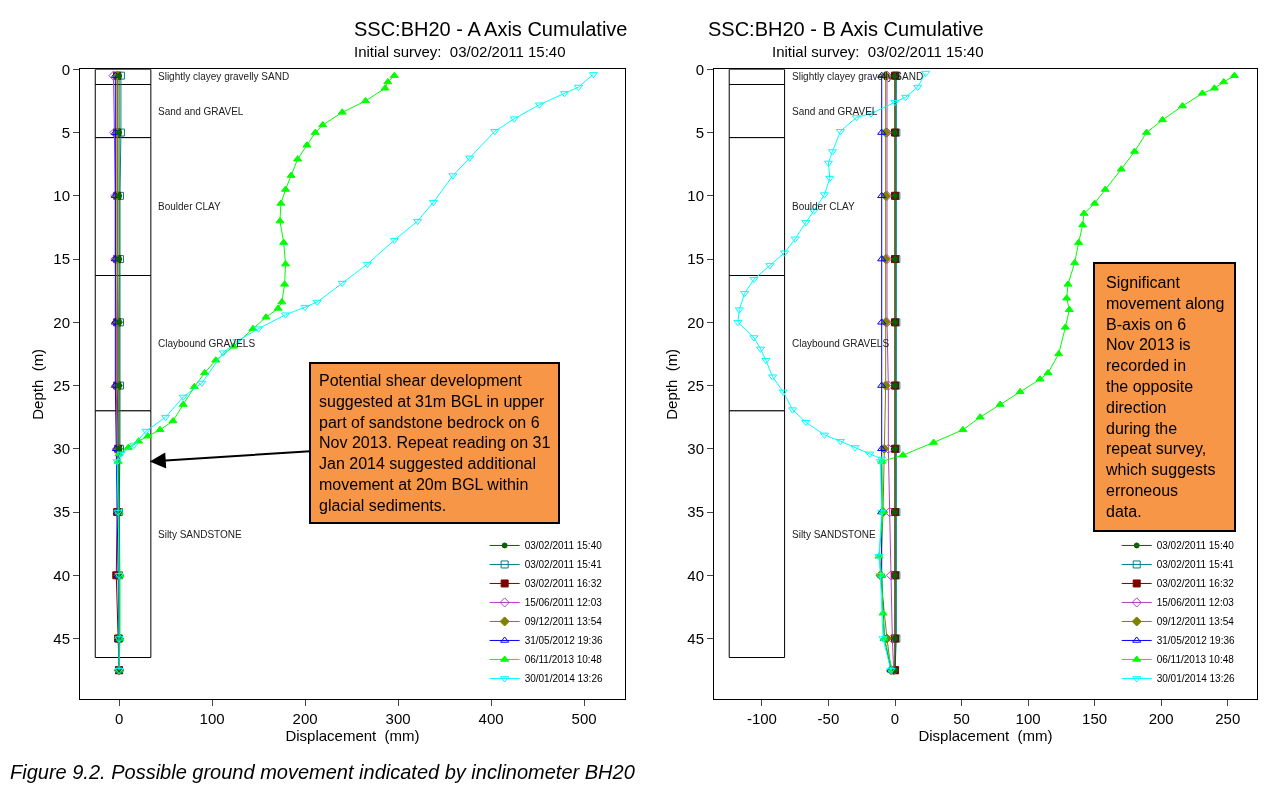 This screenshot has height=812, width=1277. I want to click on x-tick-label: -50, so click(828, 719).